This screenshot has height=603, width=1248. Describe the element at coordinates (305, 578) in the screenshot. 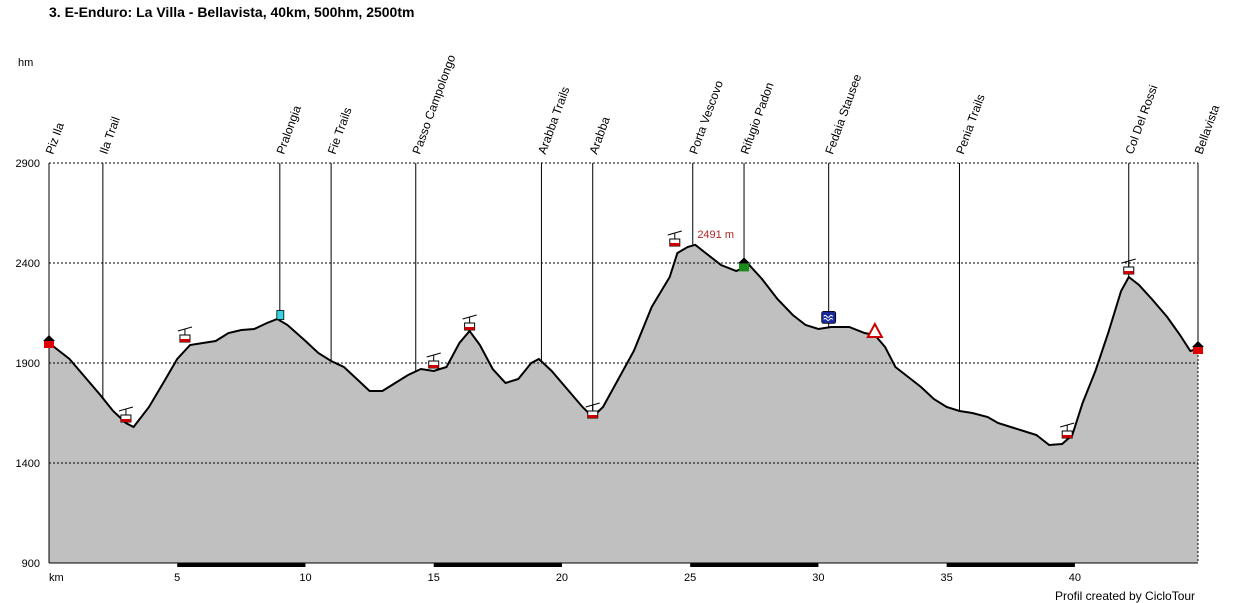

I see `x-tick-label: 10` at that location.